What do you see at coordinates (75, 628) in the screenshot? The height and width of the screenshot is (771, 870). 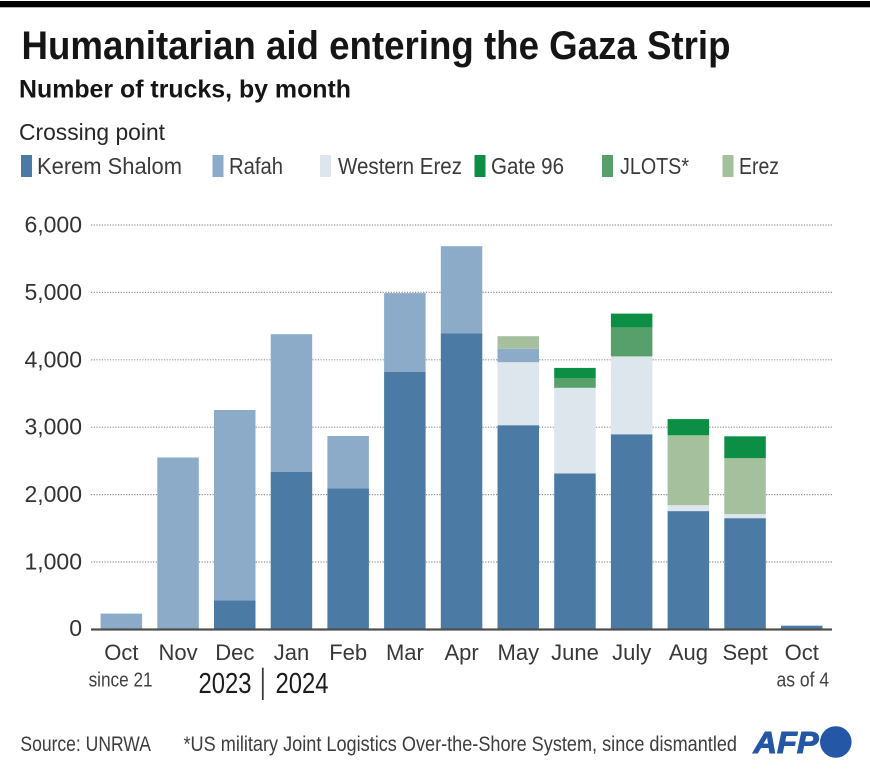 I see `svg-text: 0` at bounding box center [75, 628].